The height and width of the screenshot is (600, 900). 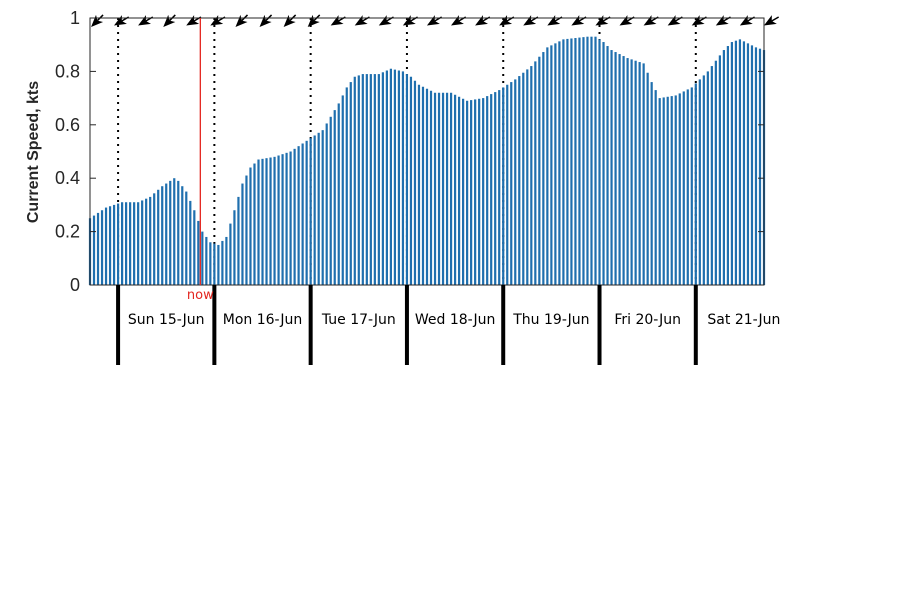 I want to click on y-tick-label: 0.4, so click(x=67, y=178).